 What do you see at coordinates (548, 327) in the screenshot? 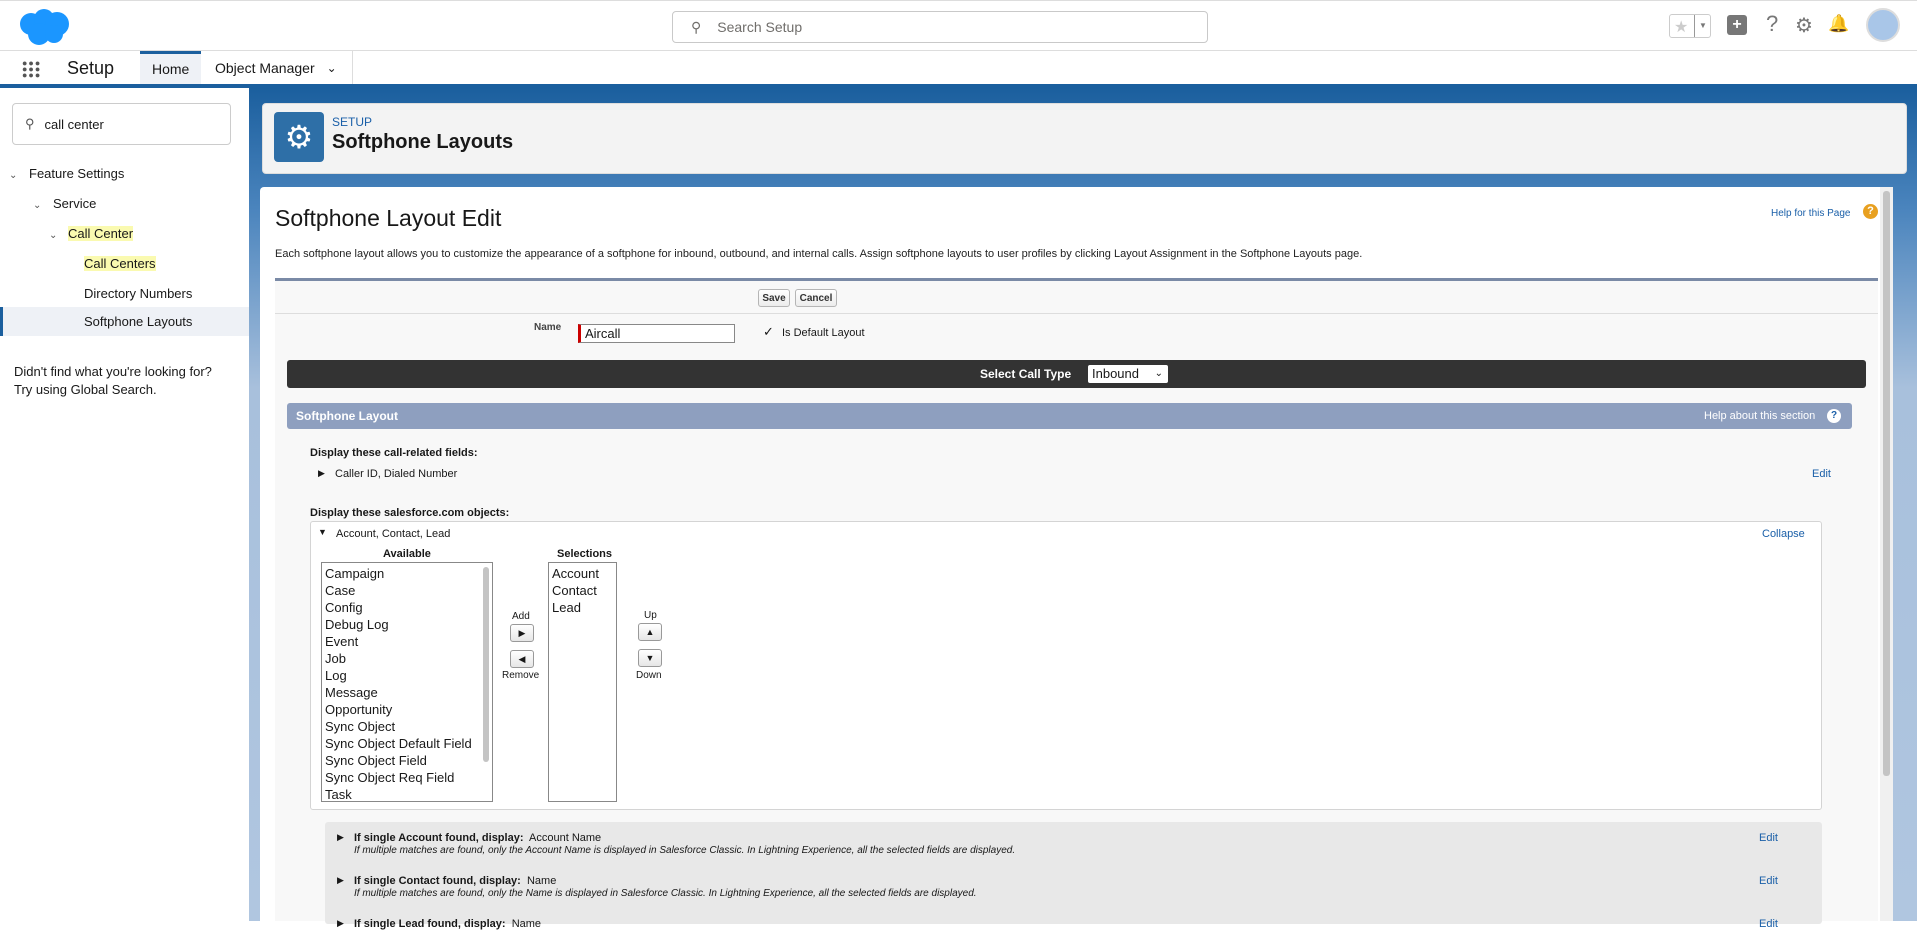
I see `name-label: Name` at bounding box center [548, 327].